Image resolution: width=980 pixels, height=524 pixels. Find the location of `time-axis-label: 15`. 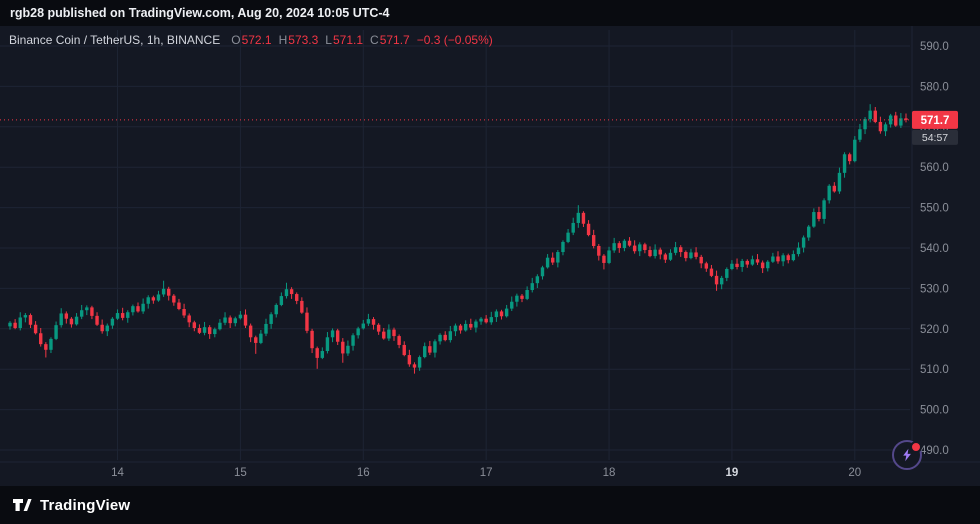

time-axis-label: 15 is located at coordinates (240, 473).